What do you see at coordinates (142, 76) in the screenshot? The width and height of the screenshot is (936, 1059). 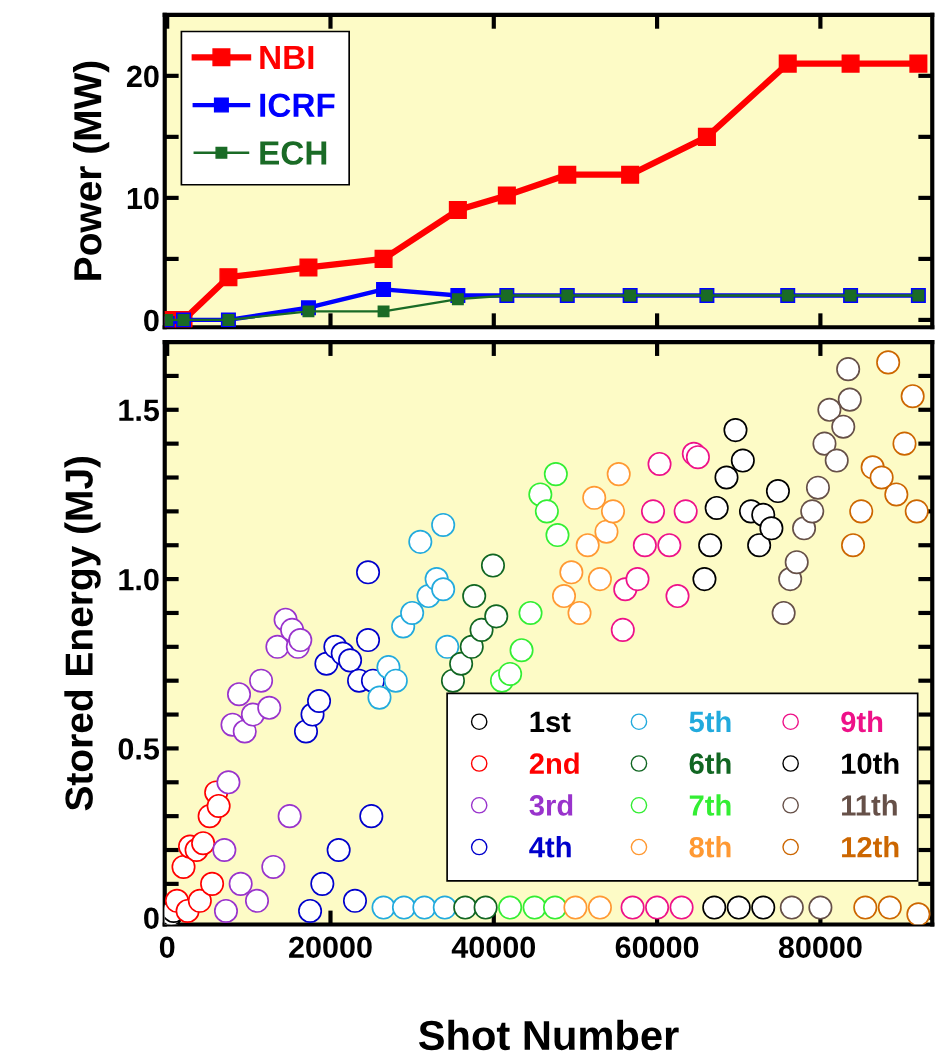 I see `y-tick-label: 20` at bounding box center [142, 76].